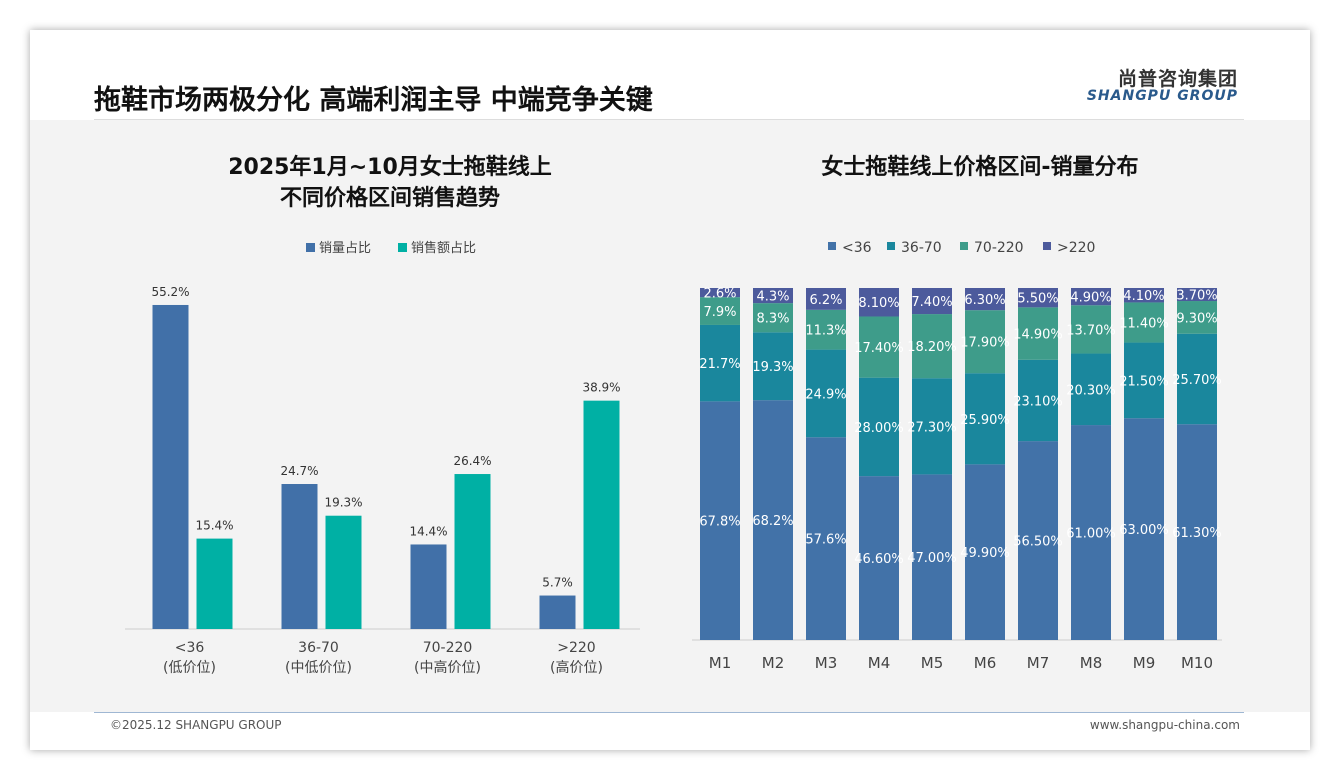 The image size is (1340, 780). I want to click on data-label: 7.9%, so click(719, 312).